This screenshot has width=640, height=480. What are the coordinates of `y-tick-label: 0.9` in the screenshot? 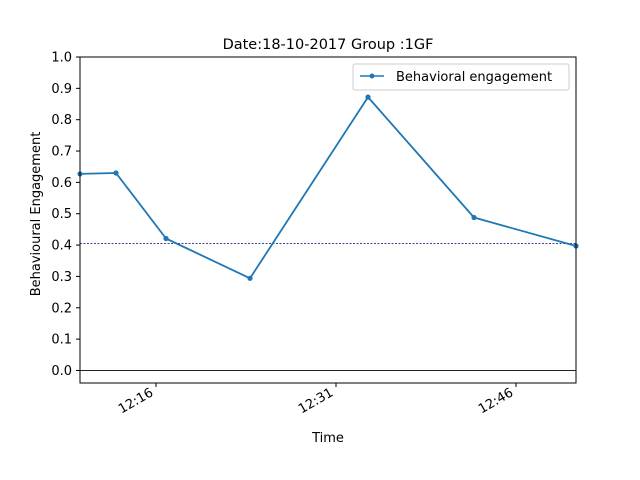 It's located at (61, 89).